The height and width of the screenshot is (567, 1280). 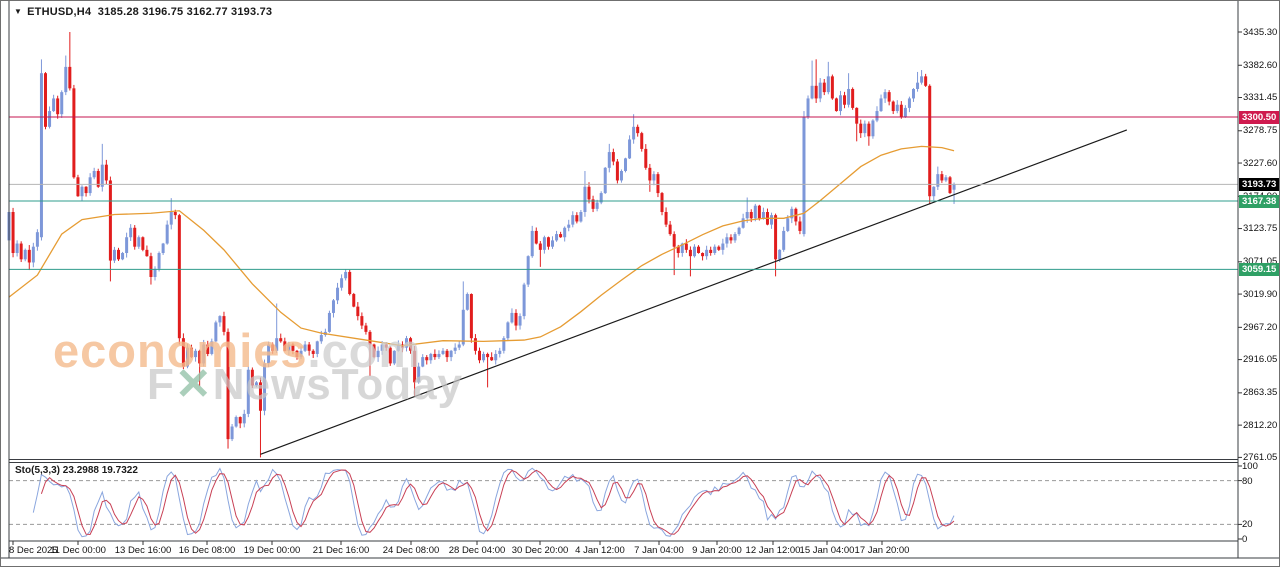 I want to click on stochastic-scale-label: 100, so click(x=1250, y=466).